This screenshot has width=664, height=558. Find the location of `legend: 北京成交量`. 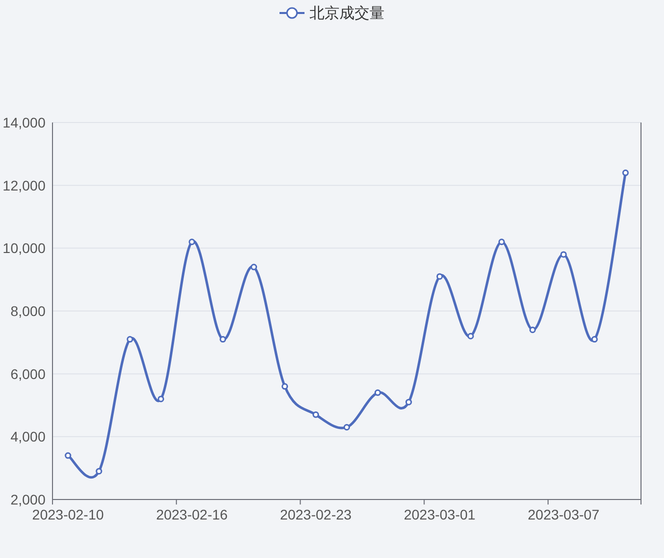

legend: 北京成交量 is located at coordinates (332, 13).